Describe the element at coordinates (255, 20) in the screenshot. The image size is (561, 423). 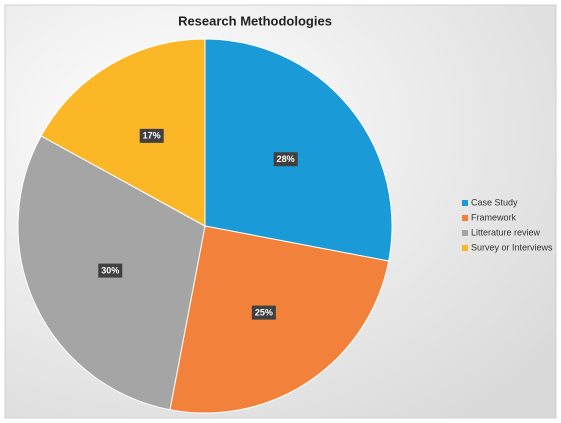
I see `chart-title: Research Methodologies` at that location.